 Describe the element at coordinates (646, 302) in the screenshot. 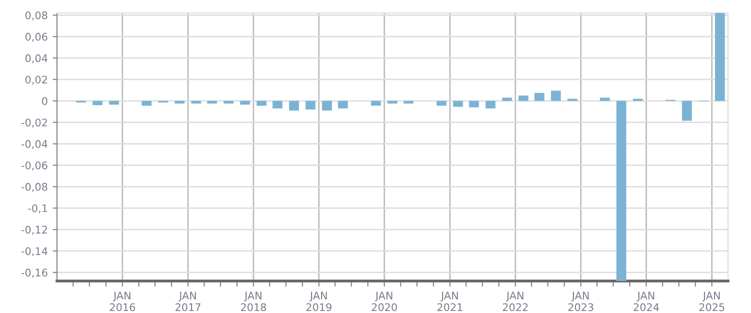

I see `x-tick-label: JAN 2024` at that location.